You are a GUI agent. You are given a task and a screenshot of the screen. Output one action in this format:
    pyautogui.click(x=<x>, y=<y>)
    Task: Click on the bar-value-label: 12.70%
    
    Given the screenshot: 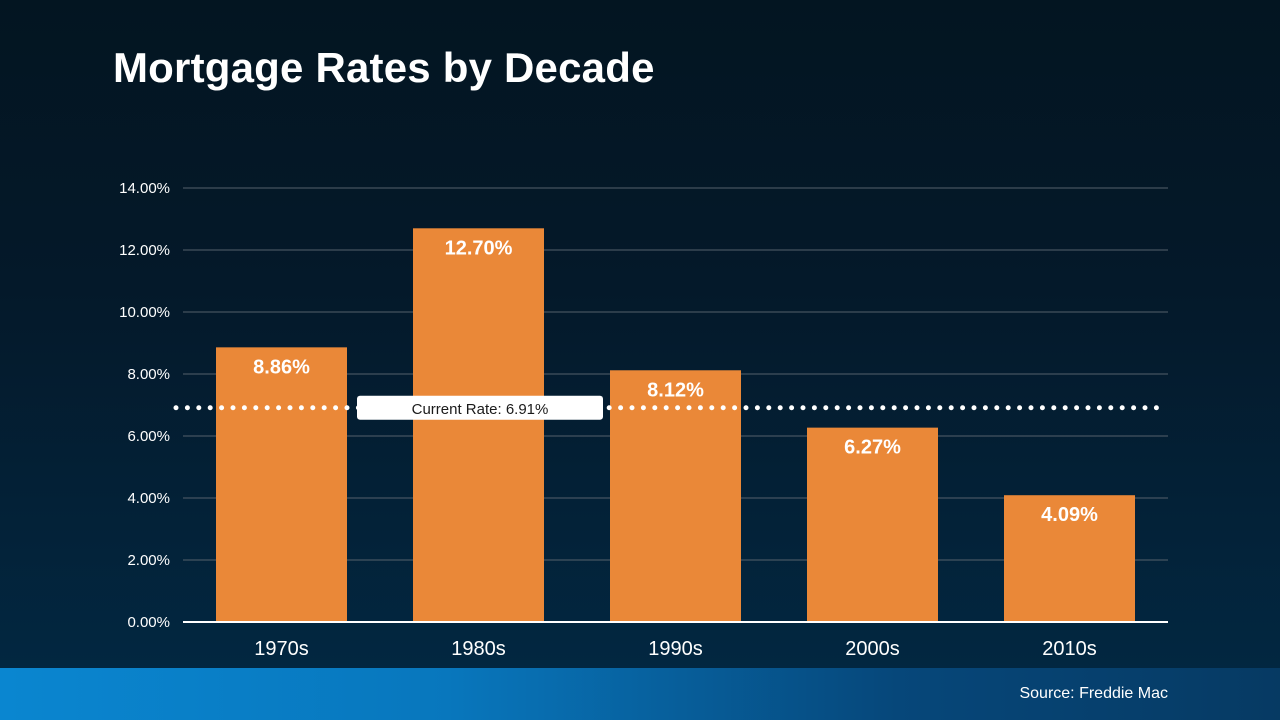 What is the action you would take?
    pyautogui.click(x=479, y=248)
    